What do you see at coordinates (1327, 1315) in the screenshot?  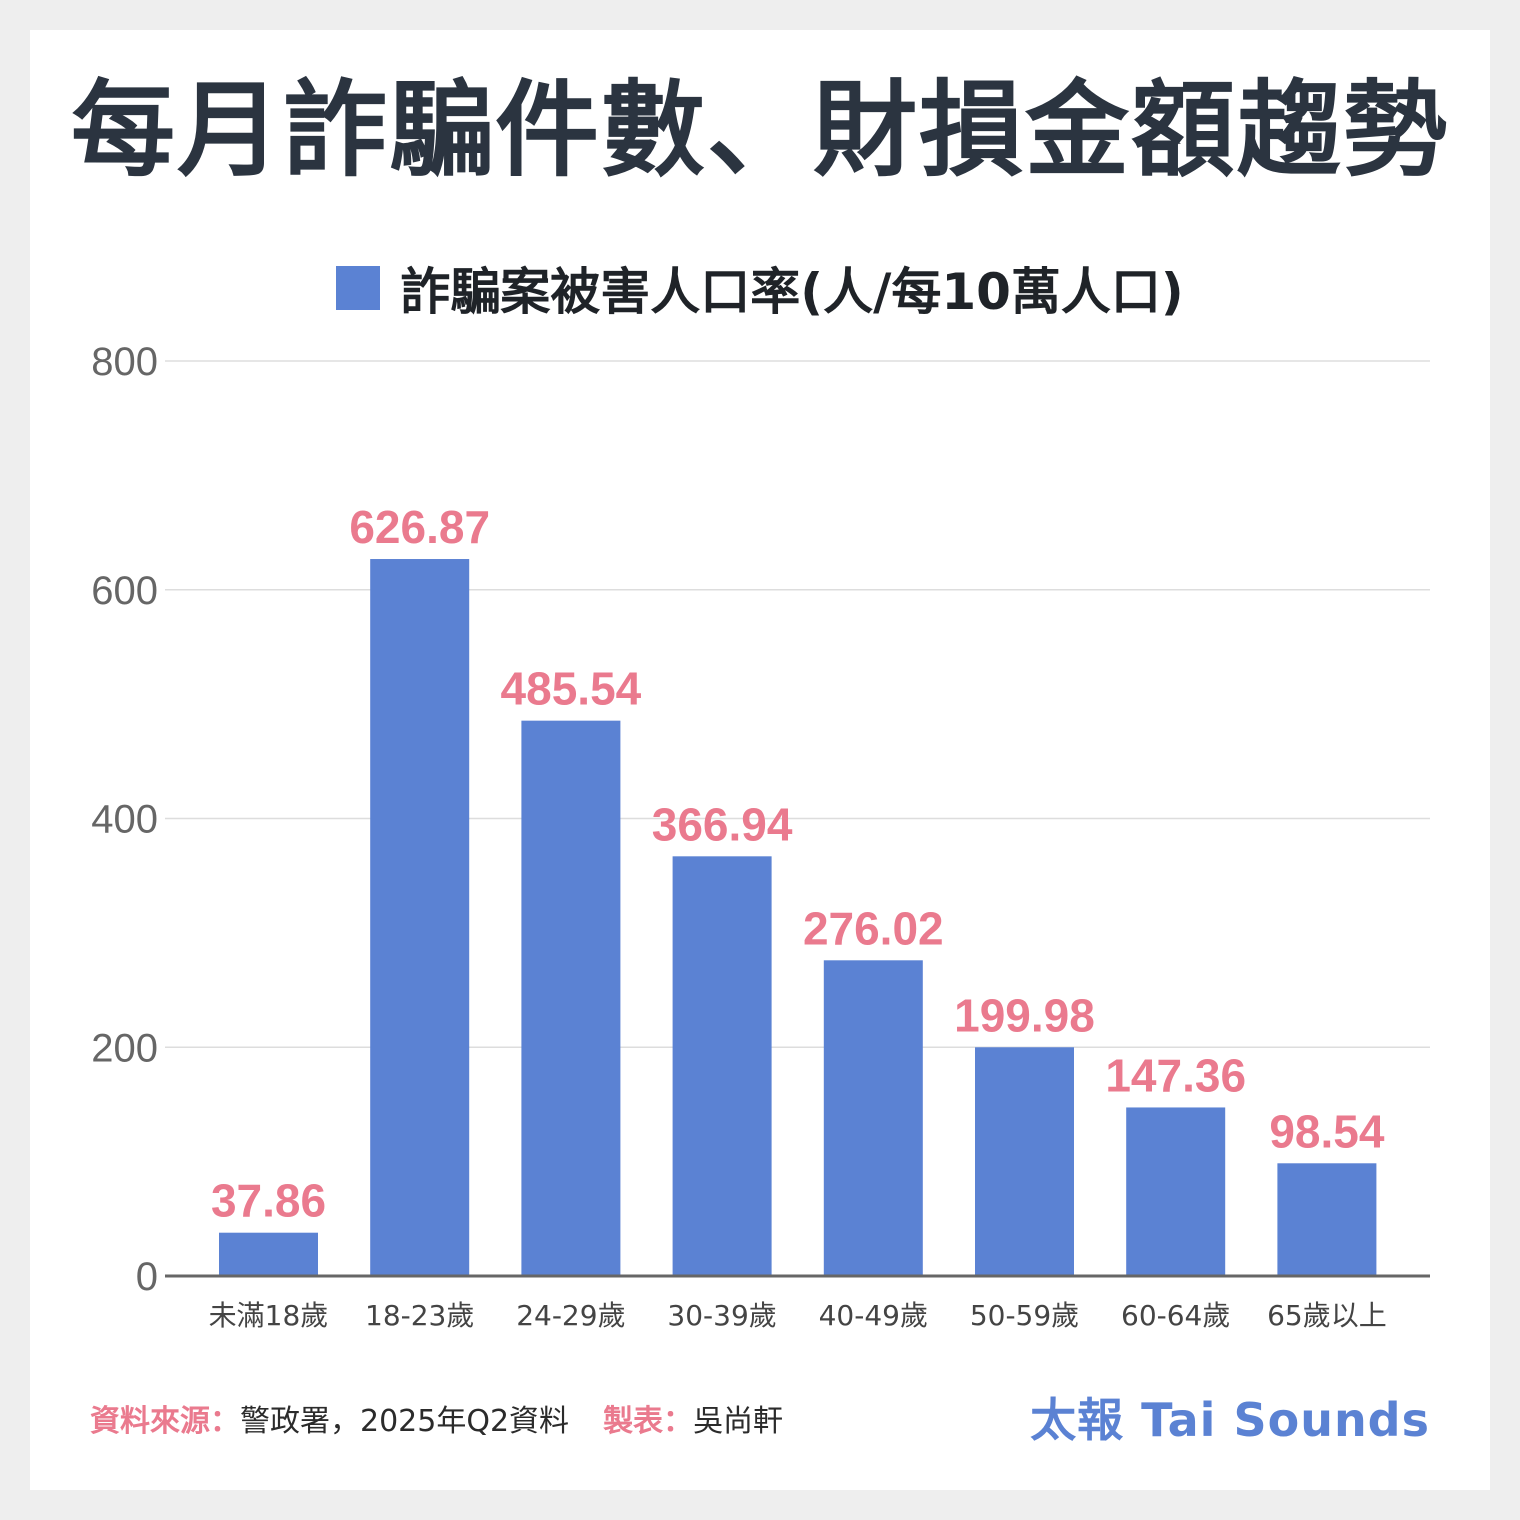 I see `x-tick-label: 65歲以上` at bounding box center [1327, 1315].